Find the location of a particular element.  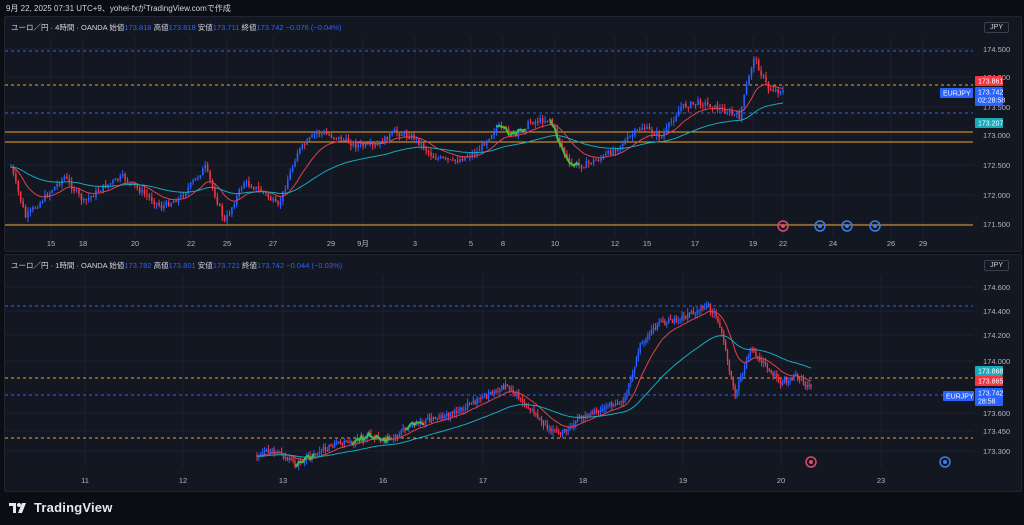

ema-slow-line is located at coordinates (397, 148).